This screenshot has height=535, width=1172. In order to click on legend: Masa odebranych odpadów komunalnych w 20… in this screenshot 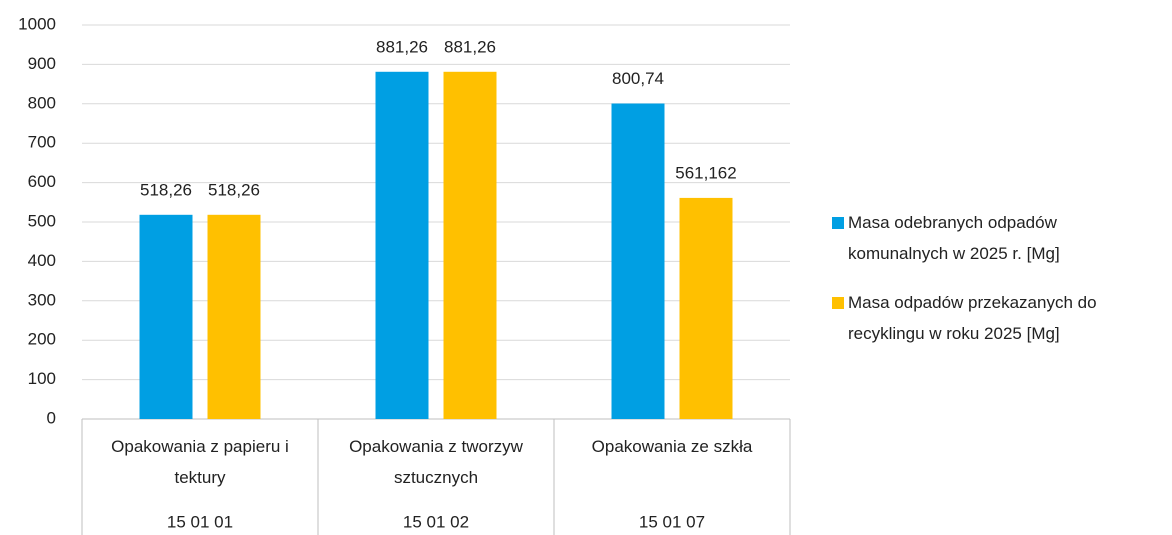, I will do `click(1002, 287)`.